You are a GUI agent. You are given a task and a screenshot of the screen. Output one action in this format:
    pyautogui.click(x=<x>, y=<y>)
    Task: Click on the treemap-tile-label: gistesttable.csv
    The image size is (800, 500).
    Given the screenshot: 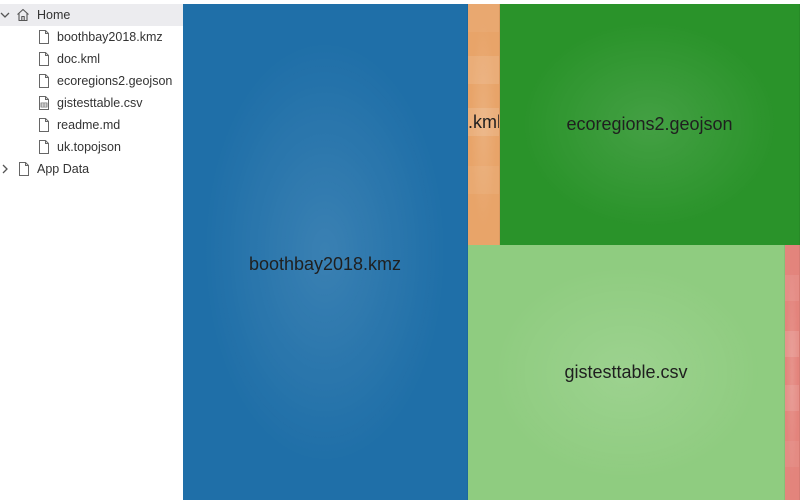 What is the action you would take?
    pyautogui.click(x=626, y=372)
    